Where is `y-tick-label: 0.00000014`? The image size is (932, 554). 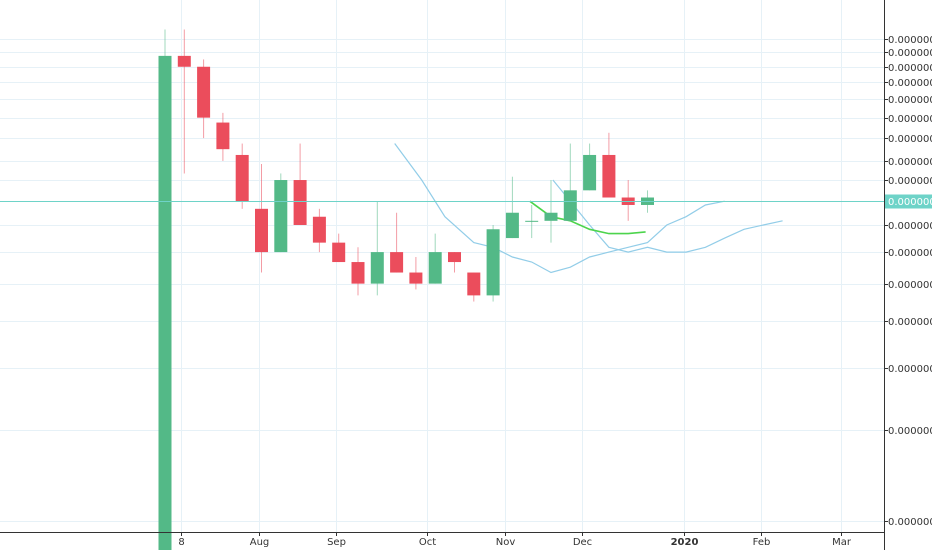 y-tick-label: 0.00000014 is located at coordinates (910, 322).